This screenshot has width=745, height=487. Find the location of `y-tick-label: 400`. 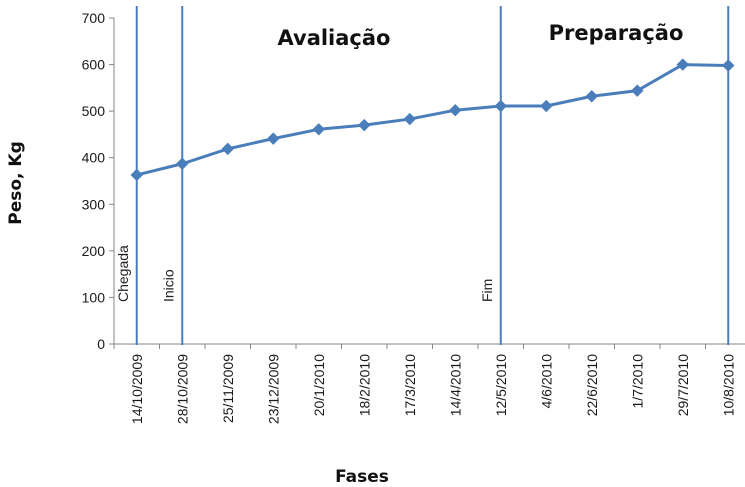

y-tick-label: 400 is located at coordinates (94, 158).